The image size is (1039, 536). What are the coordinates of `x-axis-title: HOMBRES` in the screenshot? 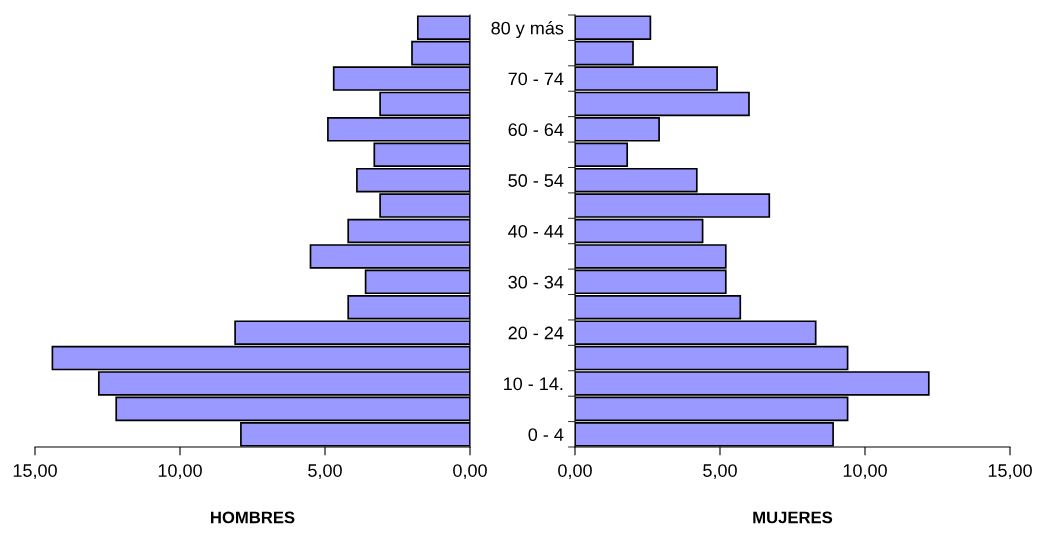 It's located at (253, 517).